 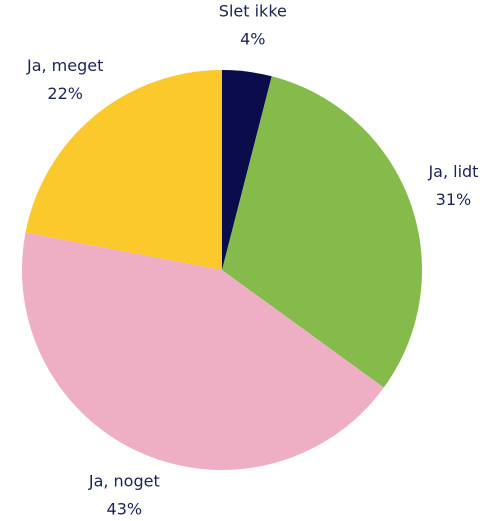 What do you see at coordinates (125, 508) in the screenshot?
I see `value-label: 43%` at bounding box center [125, 508].